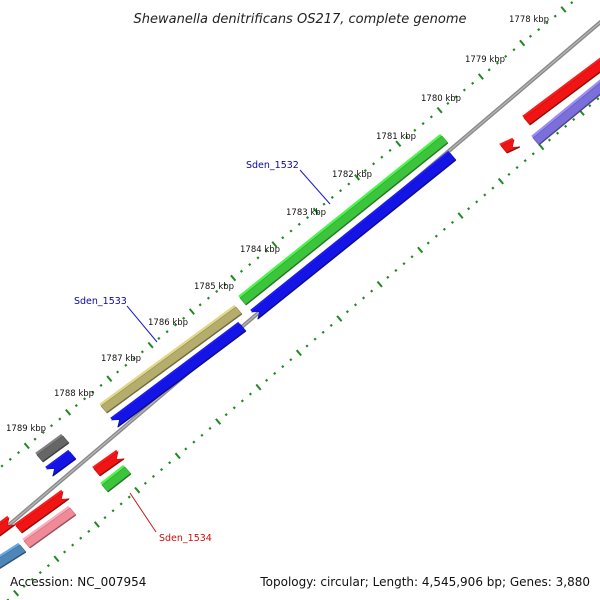 This screenshot has height=600, width=600. I want to click on feature-sden-1532-blue, so click(353, 235).